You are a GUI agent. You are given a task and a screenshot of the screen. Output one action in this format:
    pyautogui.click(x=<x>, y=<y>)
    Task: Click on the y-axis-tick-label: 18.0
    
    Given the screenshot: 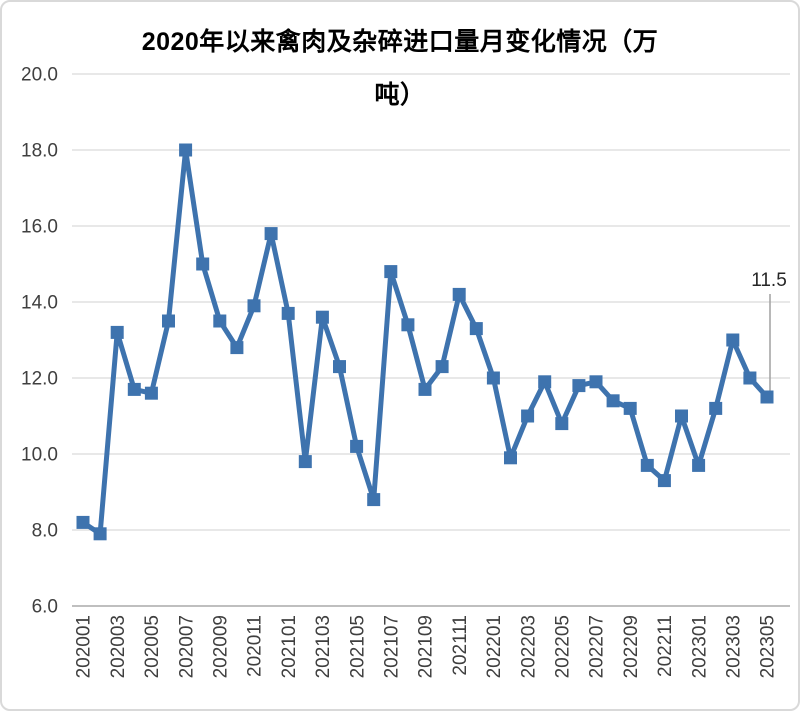 What is the action you would take?
    pyautogui.click(x=39, y=151)
    